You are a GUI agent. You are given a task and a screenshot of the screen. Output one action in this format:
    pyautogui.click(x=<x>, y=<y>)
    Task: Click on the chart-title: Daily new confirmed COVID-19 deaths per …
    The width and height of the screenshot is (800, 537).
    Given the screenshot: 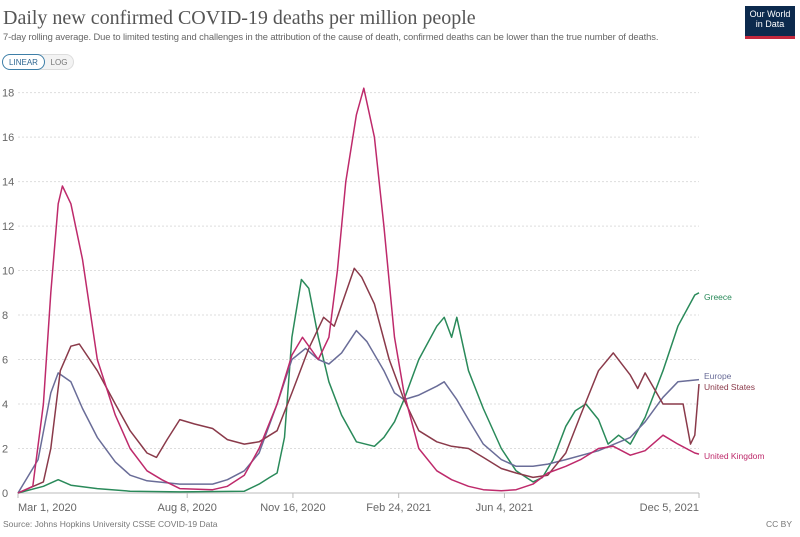 What is the action you would take?
    pyautogui.click(x=239, y=18)
    